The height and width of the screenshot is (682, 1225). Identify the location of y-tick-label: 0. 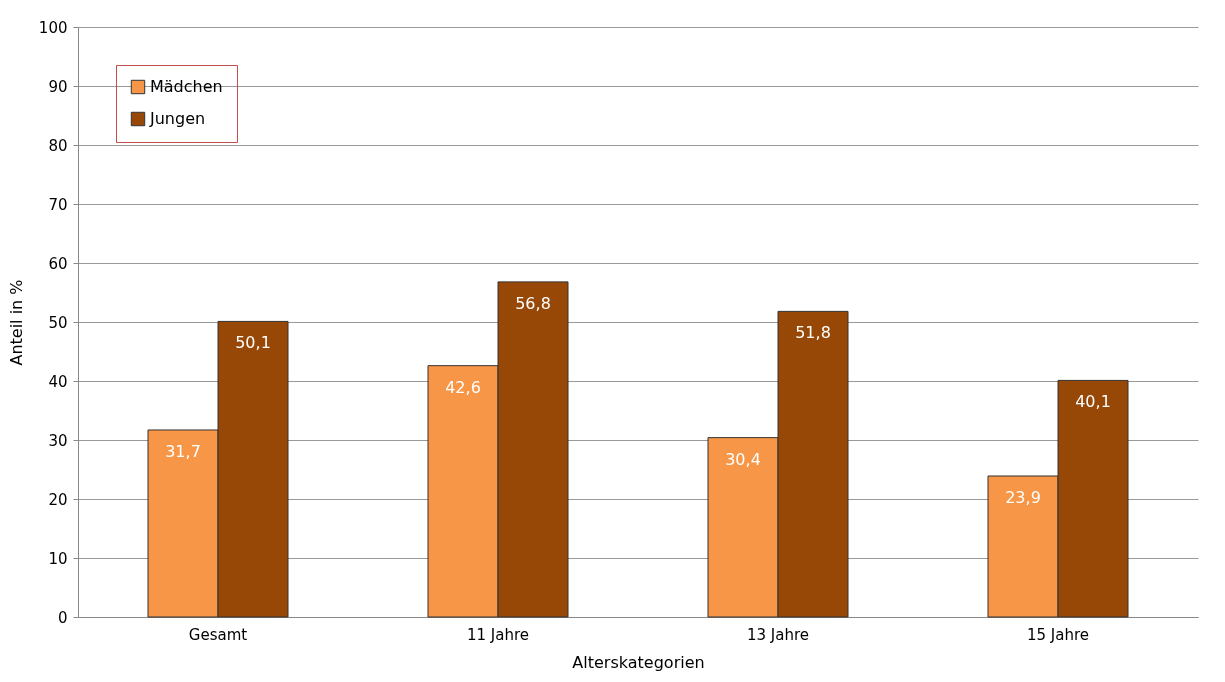
(62, 617).